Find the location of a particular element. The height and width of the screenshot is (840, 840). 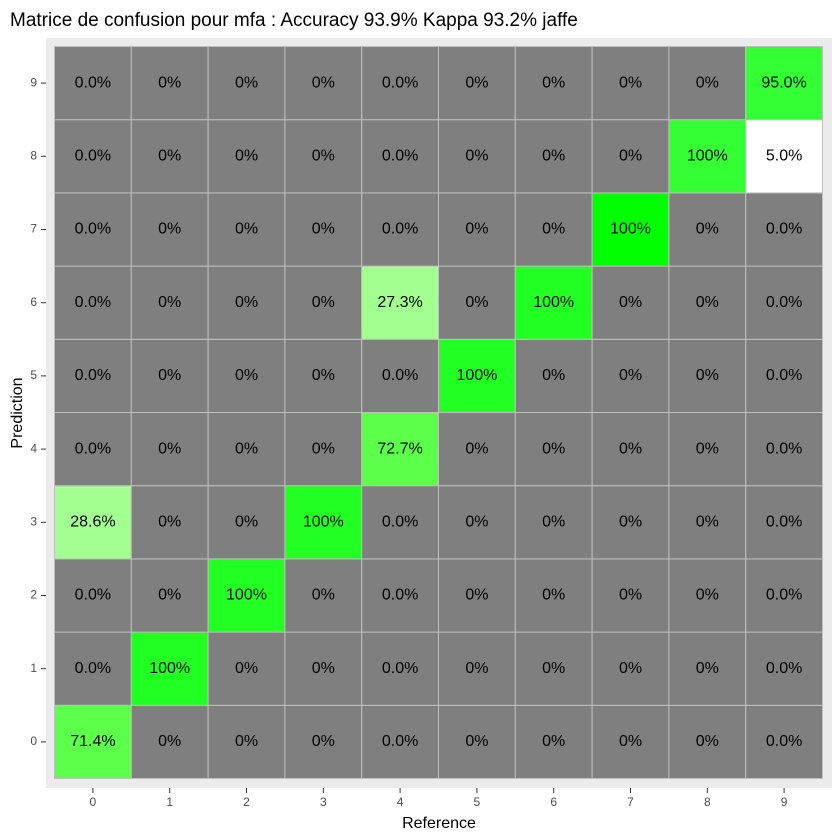

heatmap-cell-label-r8-c0: 0.0% is located at coordinates (93, 156).